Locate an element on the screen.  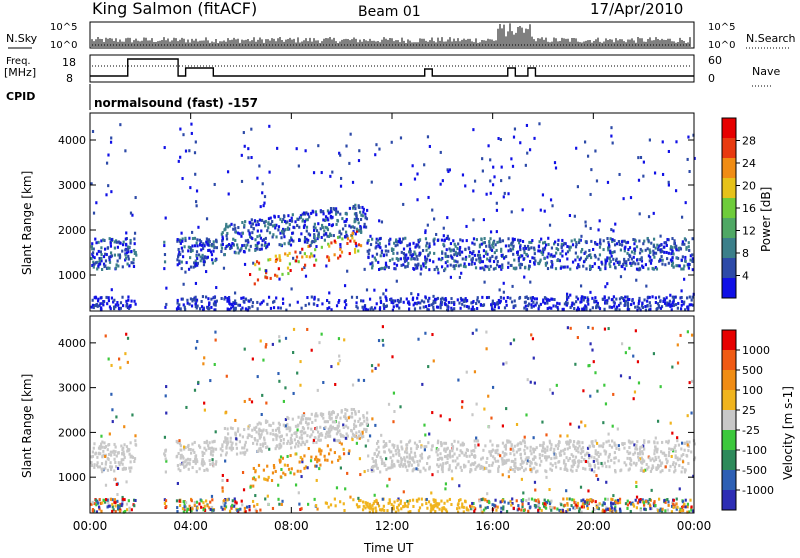
velocity-colorbar-tick-label: -100 is located at coordinates (754, 450).